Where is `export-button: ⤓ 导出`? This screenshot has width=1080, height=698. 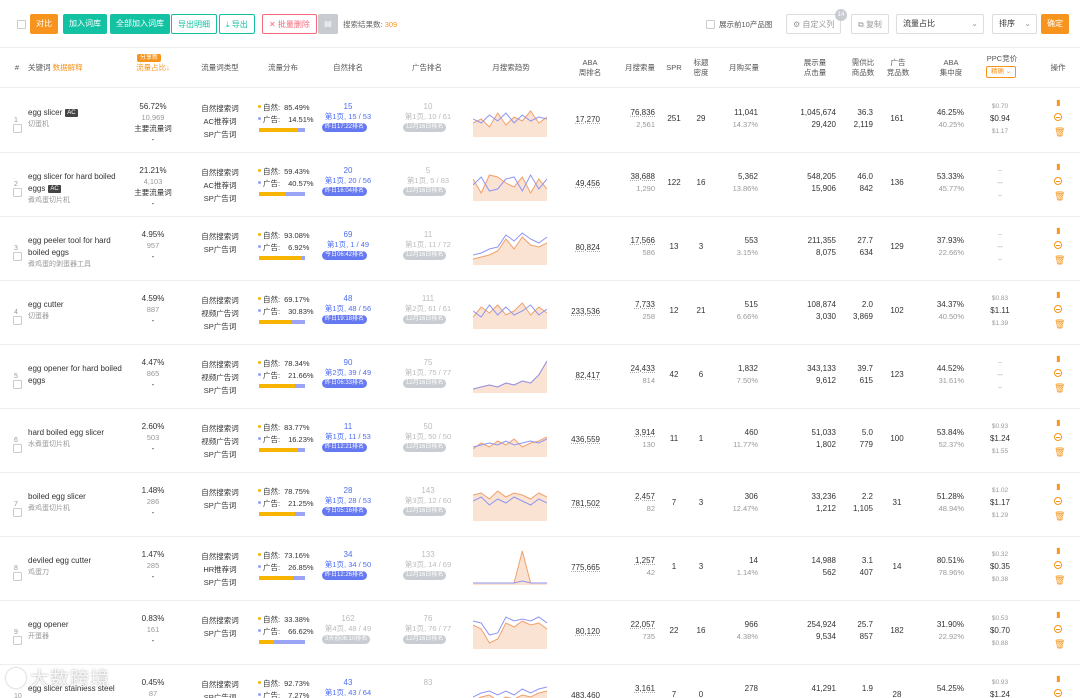
export-button: ⤓ 导出 is located at coordinates (237, 24).